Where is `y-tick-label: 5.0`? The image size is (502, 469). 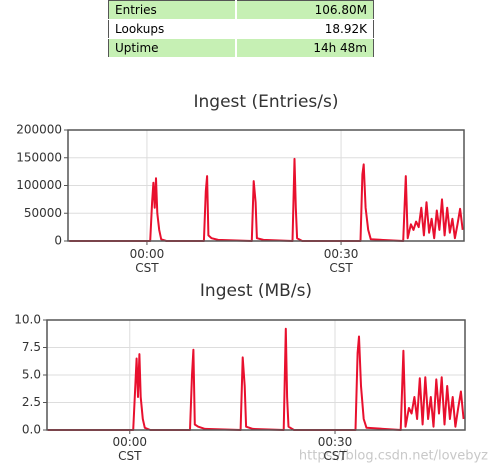
y-tick-label: 5.0 is located at coordinates (31, 375).